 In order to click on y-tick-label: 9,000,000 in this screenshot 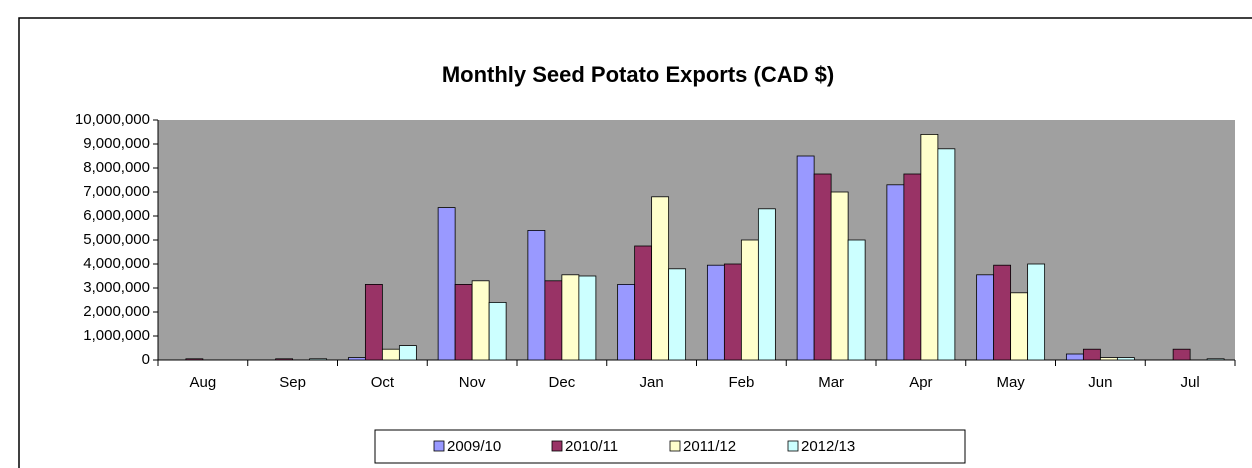, I will do `click(116, 143)`.